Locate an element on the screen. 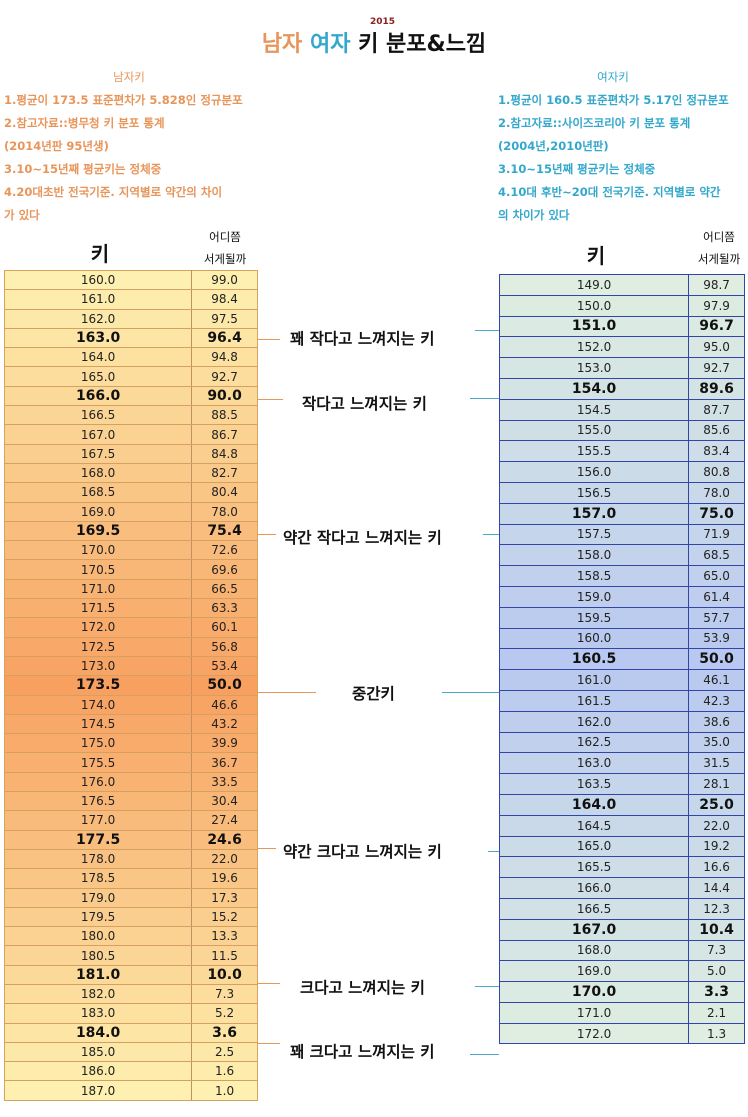  percentile-cell: 63.3 is located at coordinates (224, 608).